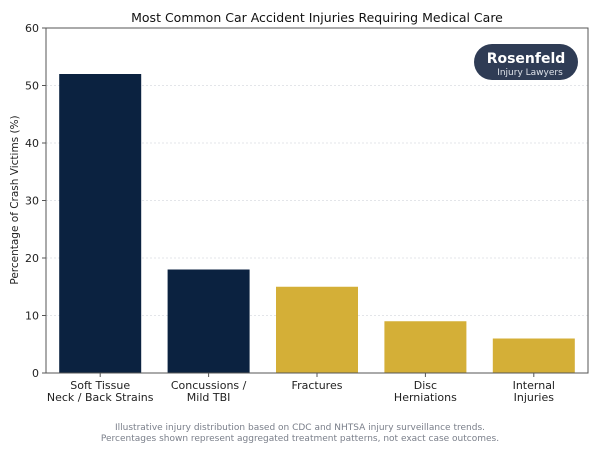 Image resolution: width=600 pixels, height=450 pixels. Describe the element at coordinates (100, 397) in the screenshot. I see `x-tick-label: Neck / Back Strains` at that location.